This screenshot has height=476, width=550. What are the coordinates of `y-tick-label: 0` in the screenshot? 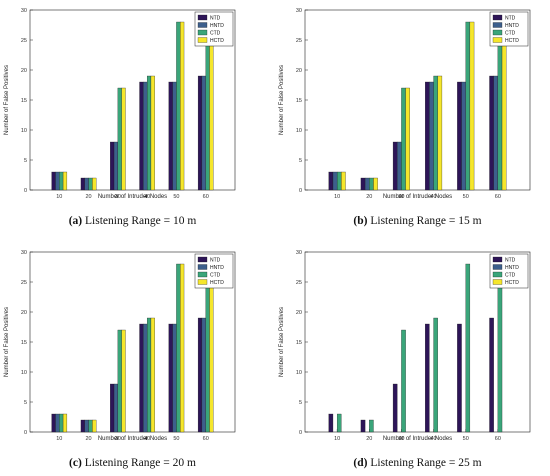 It's located at (25, 433).